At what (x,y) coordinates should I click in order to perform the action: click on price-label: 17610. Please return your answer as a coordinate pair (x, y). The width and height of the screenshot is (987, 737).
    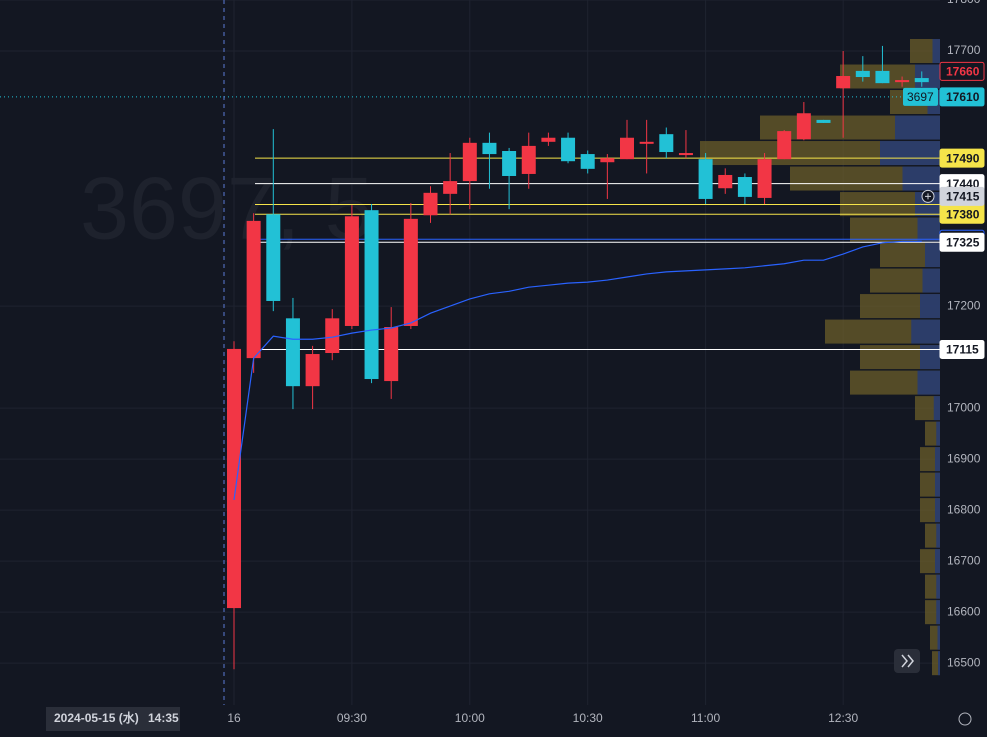
    Looking at the image, I should click on (963, 97).